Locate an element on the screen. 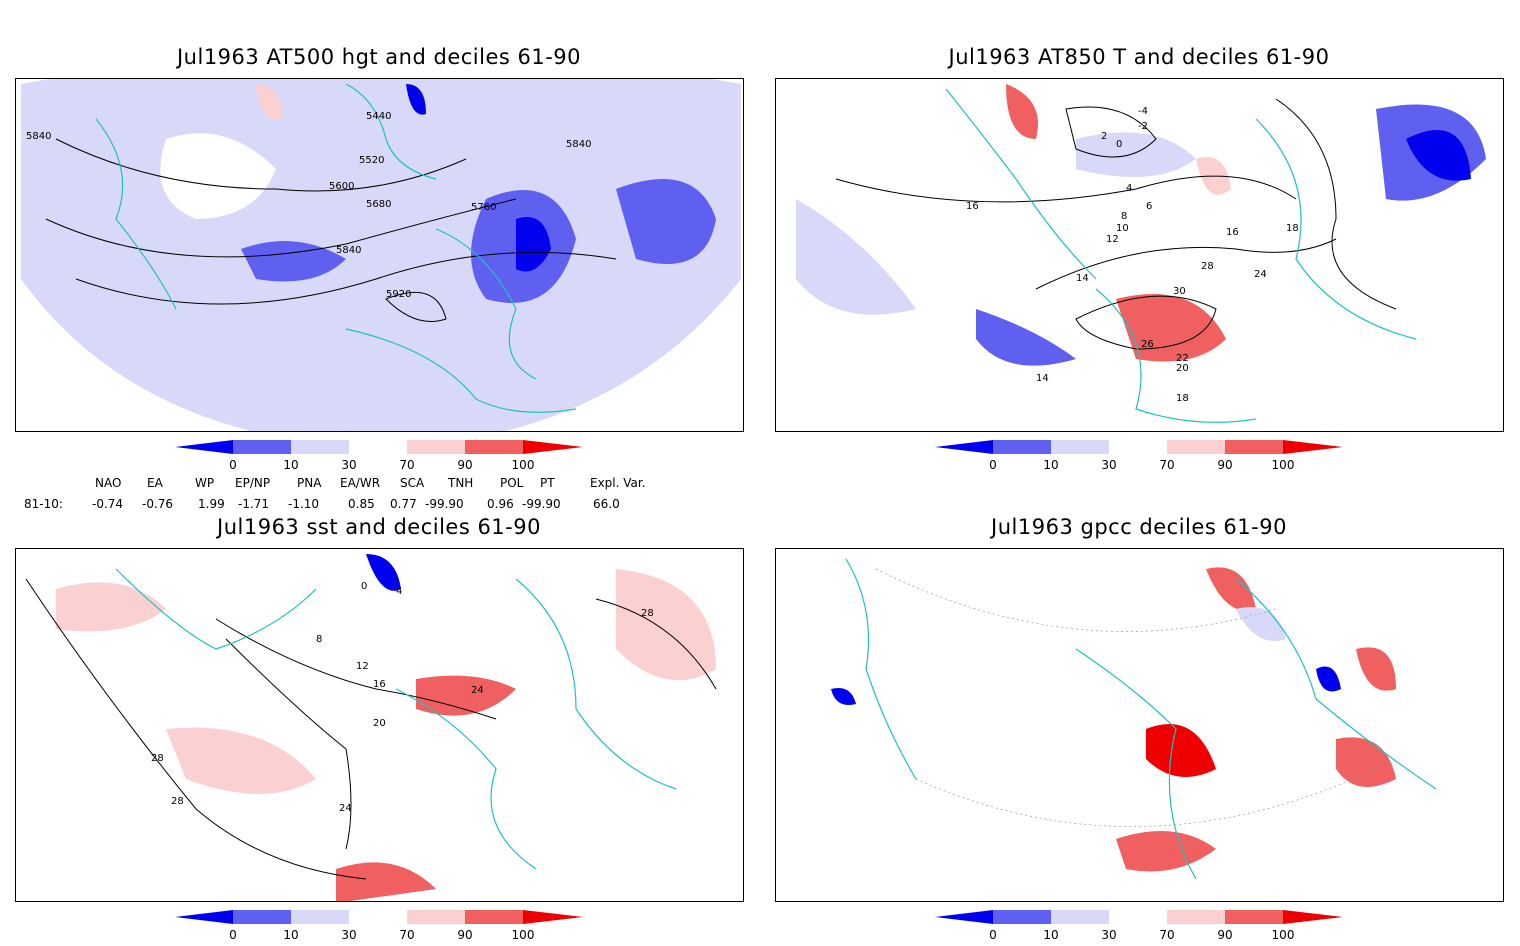  contour-label: 22 is located at coordinates (1182, 358).